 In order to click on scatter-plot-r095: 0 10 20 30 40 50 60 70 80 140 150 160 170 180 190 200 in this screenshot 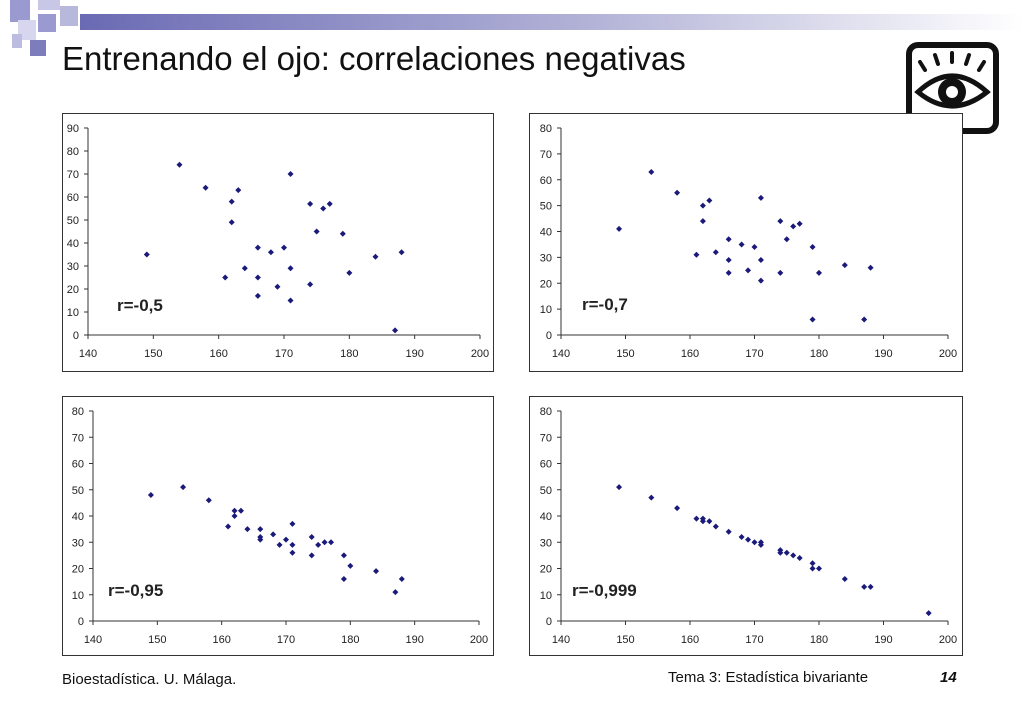, I will do `click(280, 526)`.